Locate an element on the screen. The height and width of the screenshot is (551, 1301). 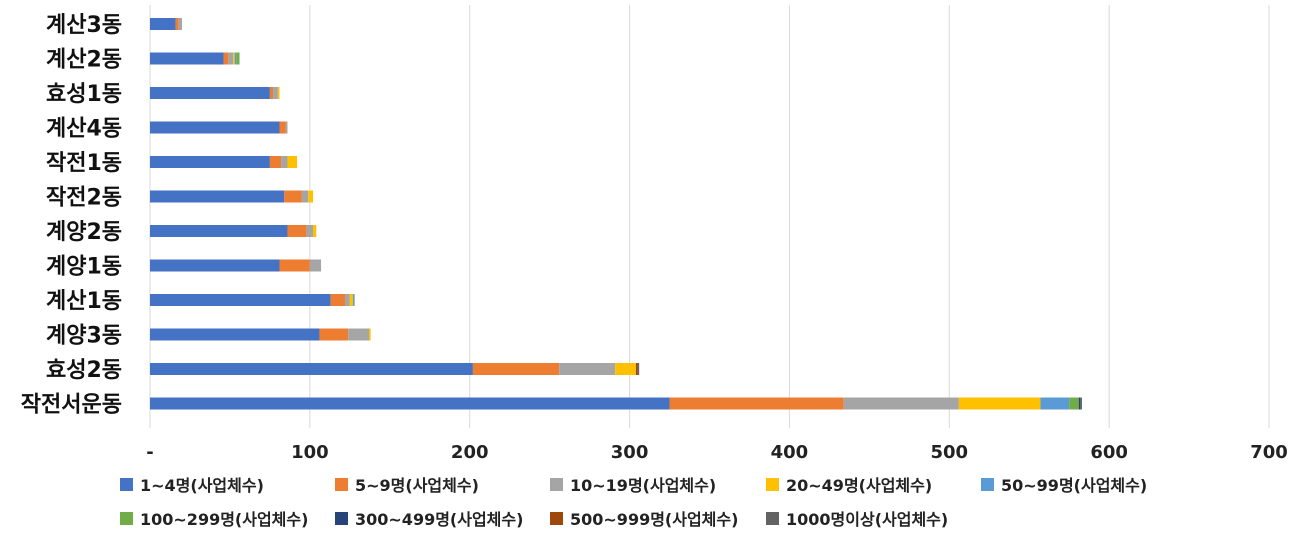
category-label: 계산3동 is located at coordinates (84, 25).